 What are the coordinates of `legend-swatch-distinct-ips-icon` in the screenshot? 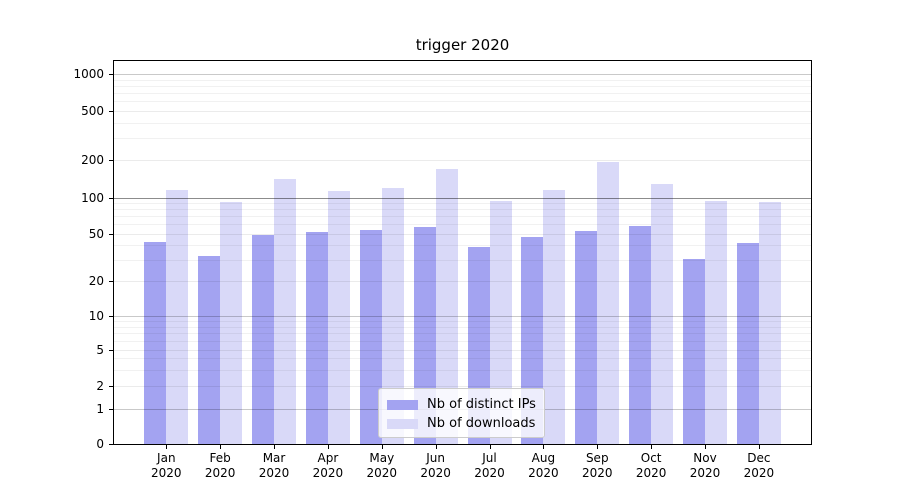 It's located at (402, 404).